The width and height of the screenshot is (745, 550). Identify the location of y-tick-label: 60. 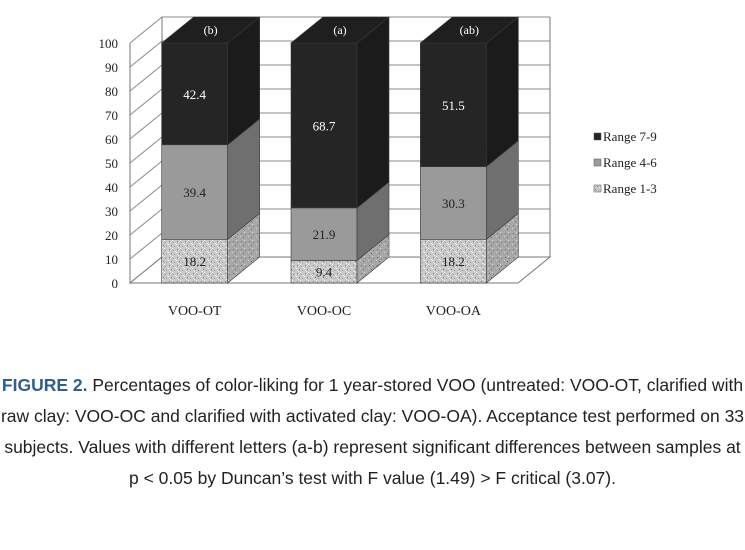
(111, 139).